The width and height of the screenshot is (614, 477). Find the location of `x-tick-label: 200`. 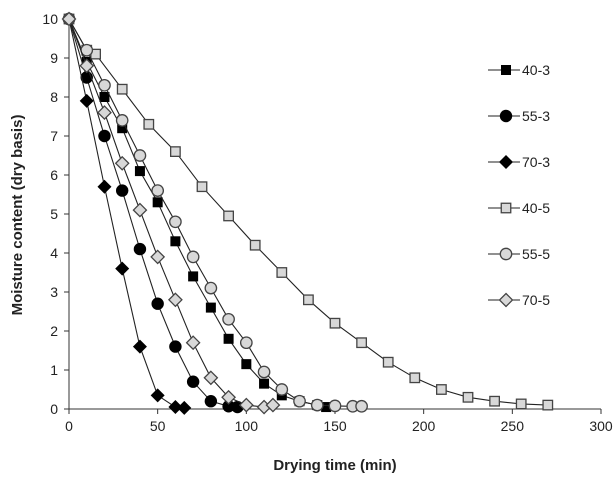

x-tick-label: 200 is located at coordinates (424, 426).